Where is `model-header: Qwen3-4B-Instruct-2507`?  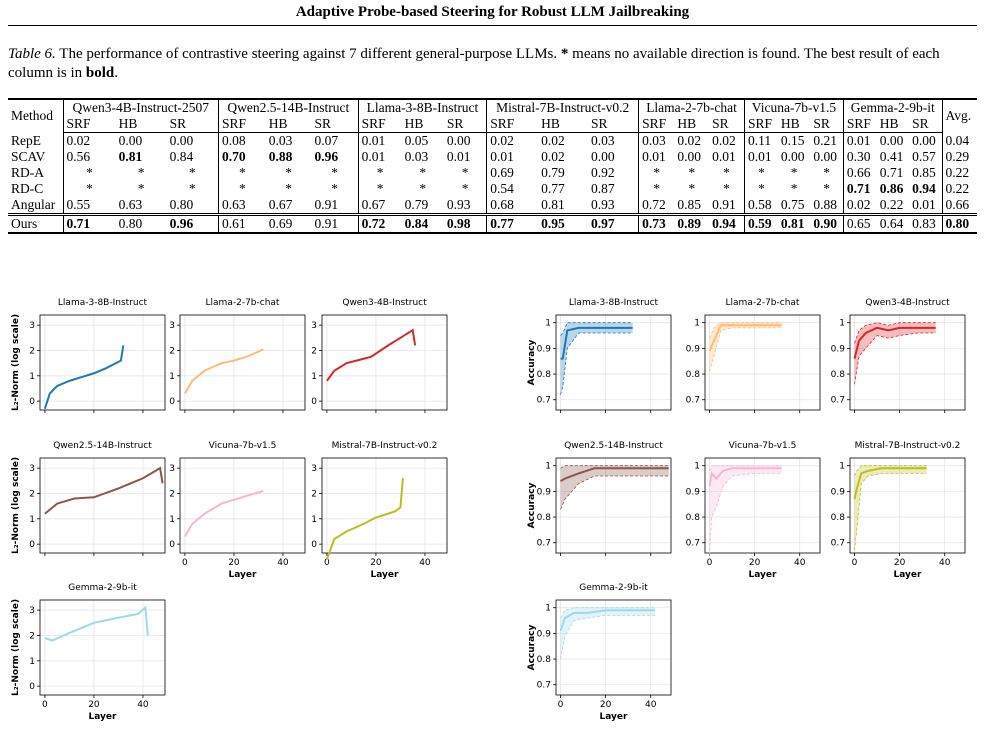
model-header: Qwen3-4B-Instruct-2507 is located at coordinates (140, 107).